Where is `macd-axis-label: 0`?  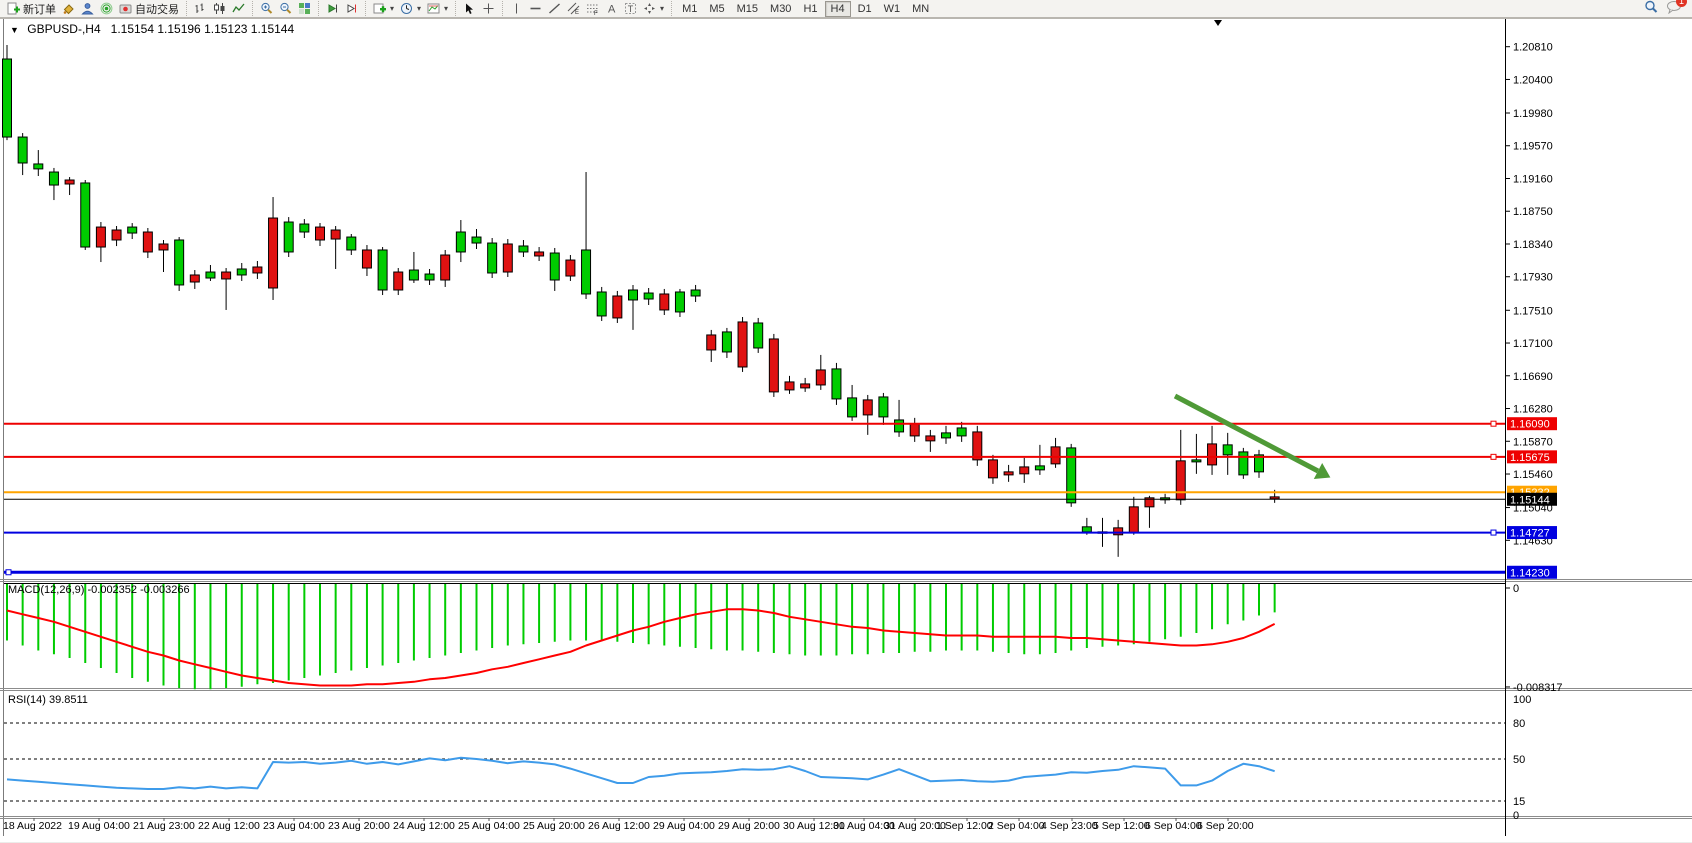 macd-axis-label: 0 is located at coordinates (1516, 589).